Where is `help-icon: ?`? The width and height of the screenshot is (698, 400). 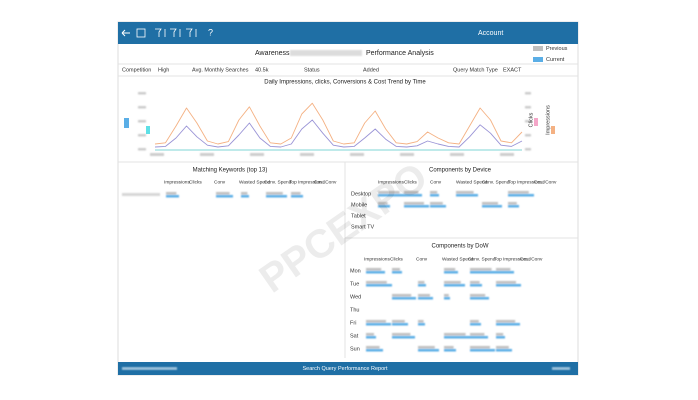 help-icon: ? is located at coordinates (210, 32).